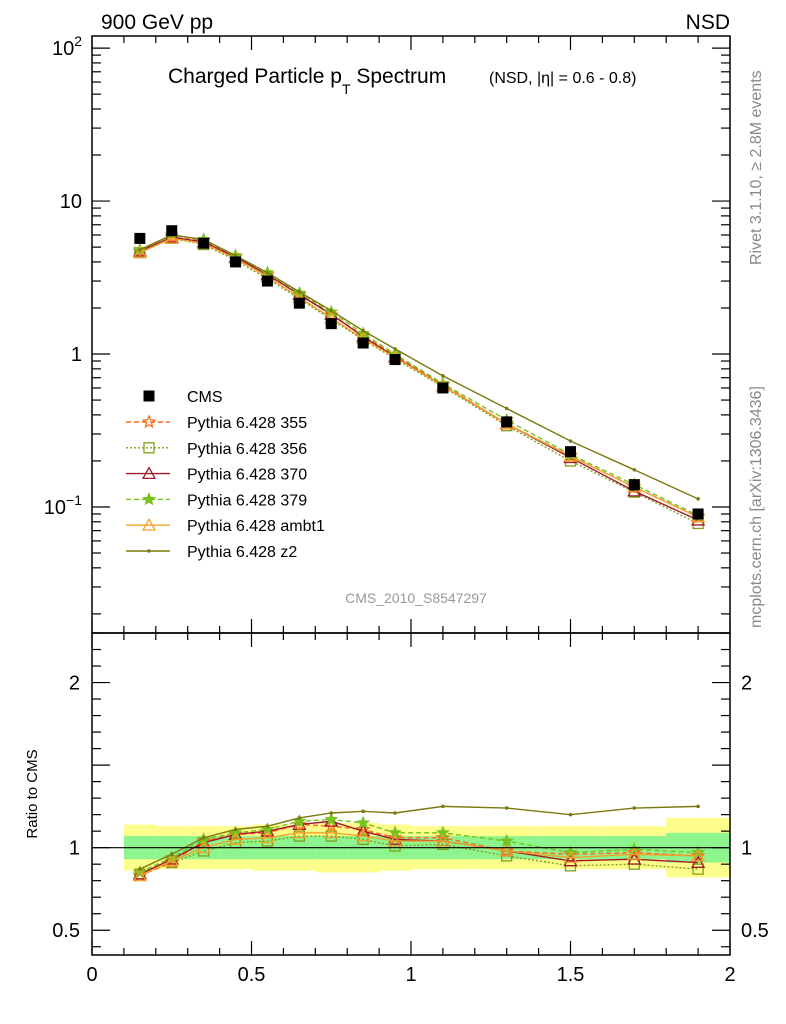 This screenshot has width=786, height=1024. Describe the element at coordinates (74, 849) in the screenshot. I see `ratio-y-tick-label-left: 1` at that location.